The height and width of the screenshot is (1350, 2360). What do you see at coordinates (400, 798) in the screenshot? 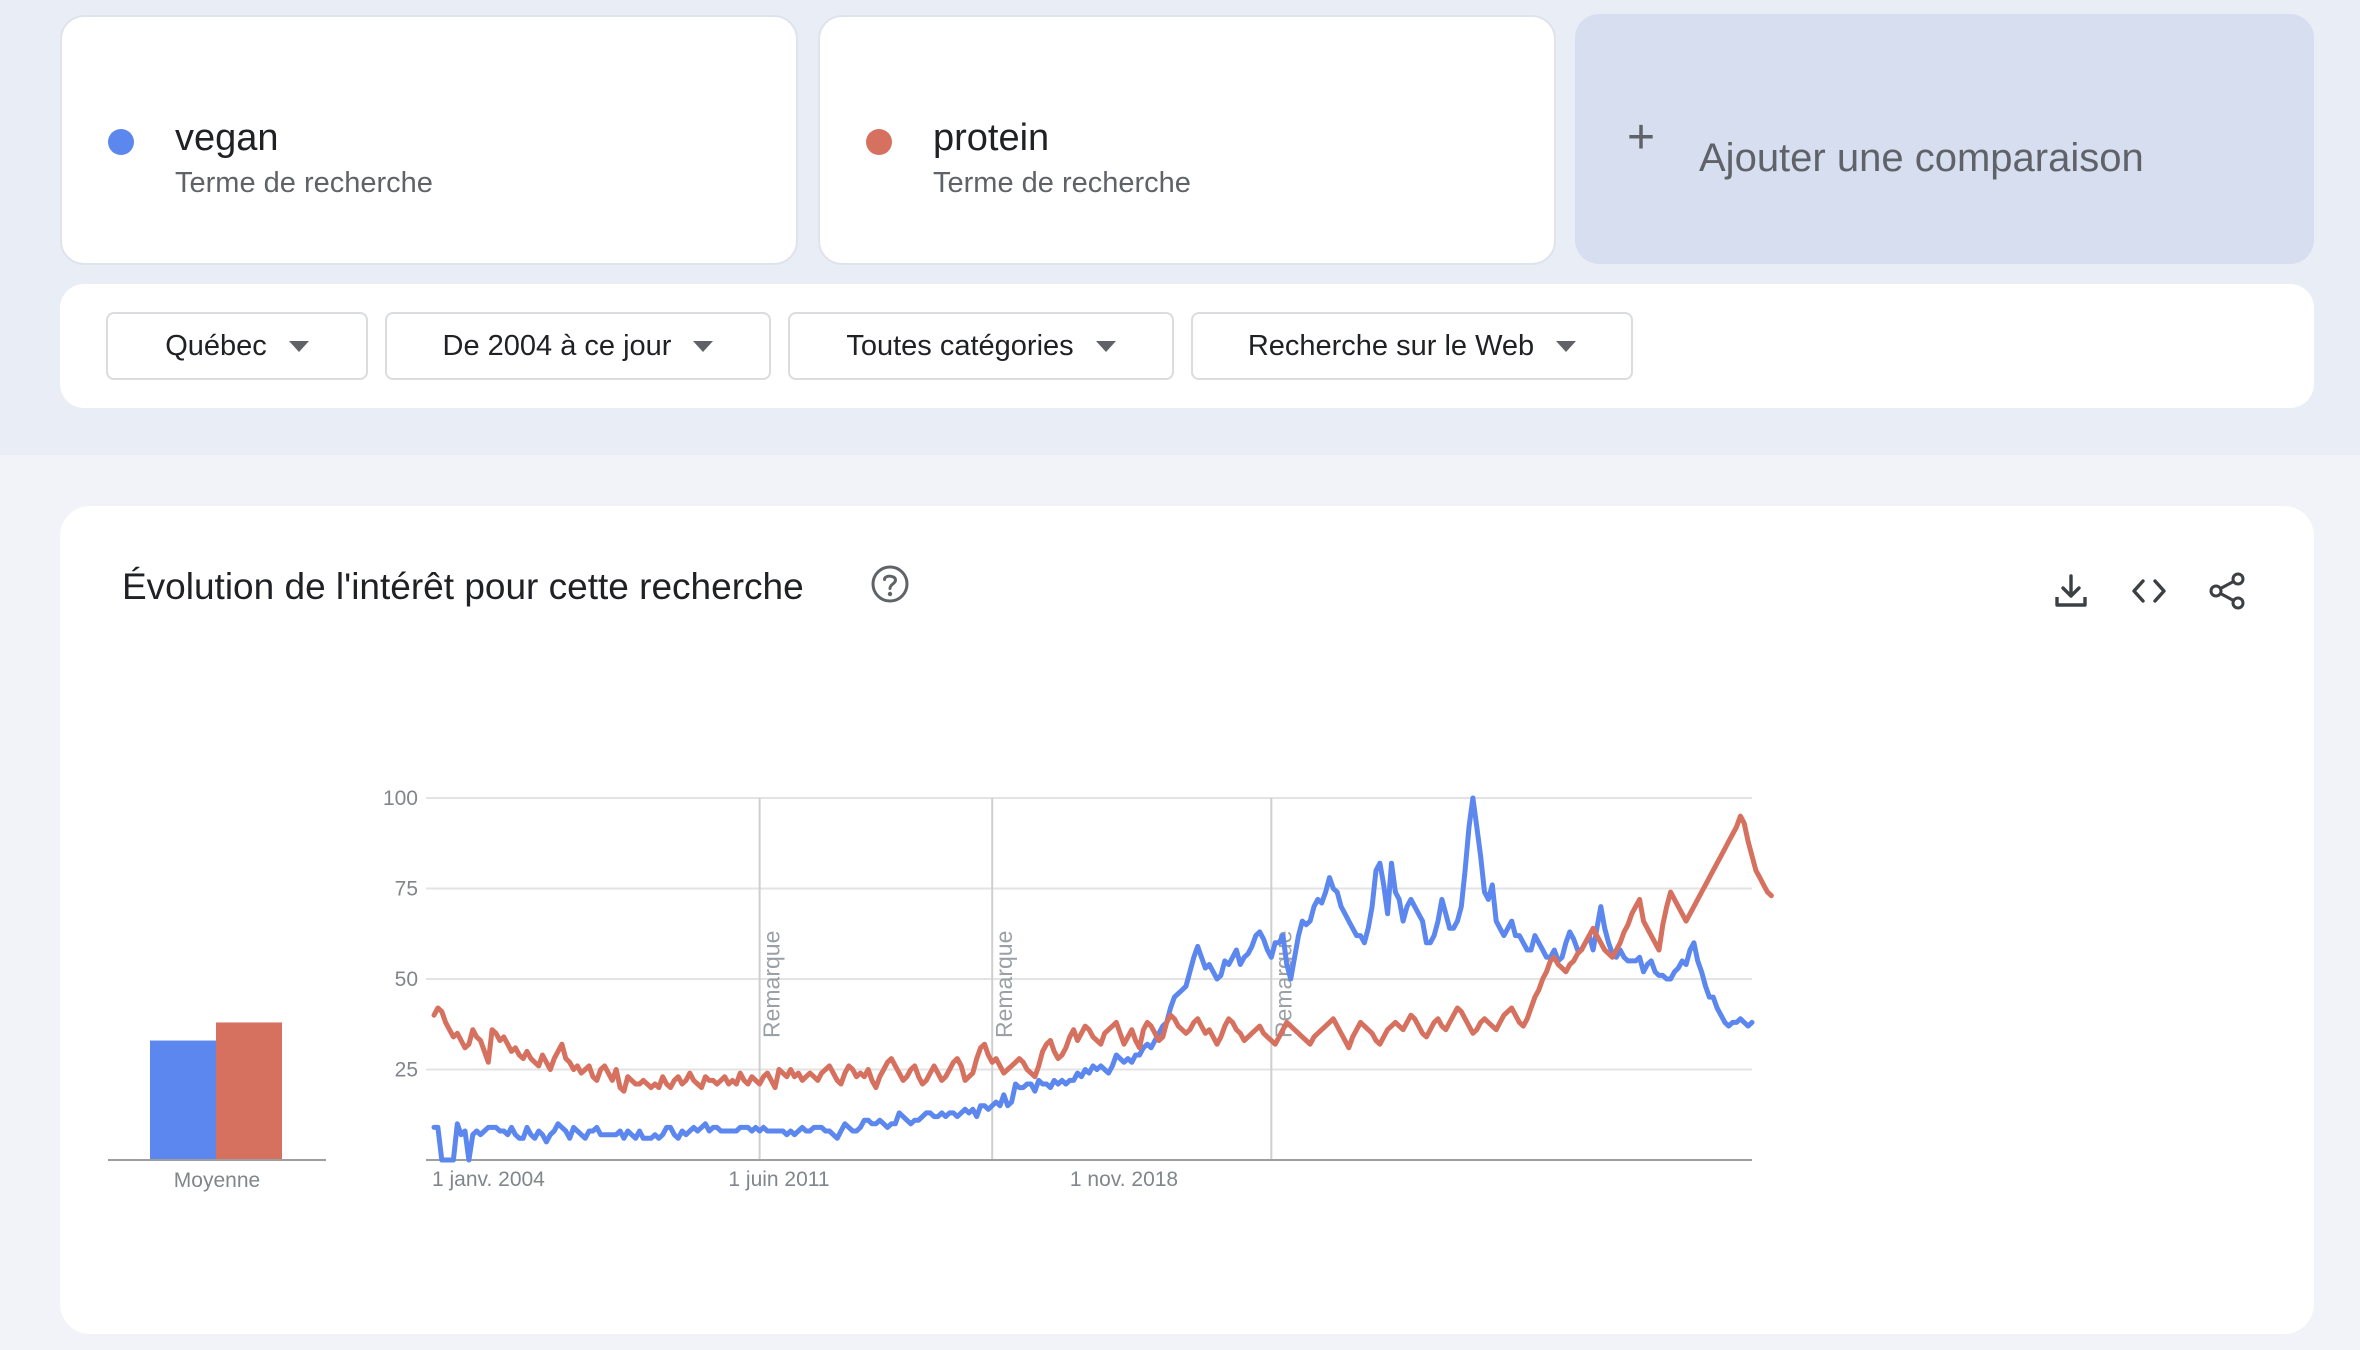
I see `y-tick-label: 100` at bounding box center [400, 798].